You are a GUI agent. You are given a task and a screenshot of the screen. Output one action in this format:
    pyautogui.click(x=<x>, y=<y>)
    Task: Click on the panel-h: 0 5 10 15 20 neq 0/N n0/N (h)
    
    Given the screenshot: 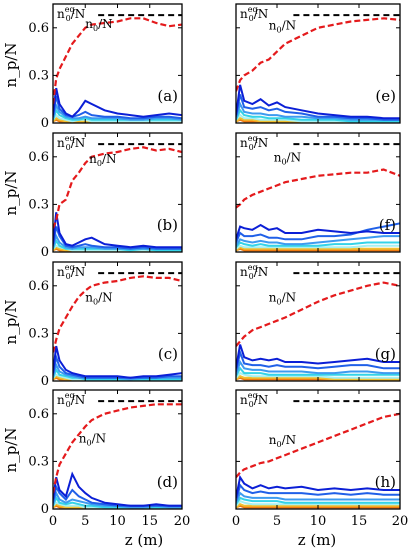 What is the action you would take?
    pyautogui.click(x=320, y=459)
    